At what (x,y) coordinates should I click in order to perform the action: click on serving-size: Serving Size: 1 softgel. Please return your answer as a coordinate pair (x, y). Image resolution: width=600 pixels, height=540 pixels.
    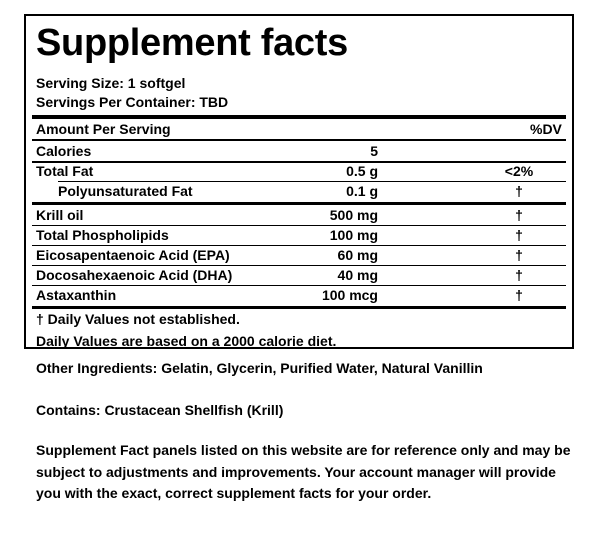
    Looking at the image, I should click on (111, 83).